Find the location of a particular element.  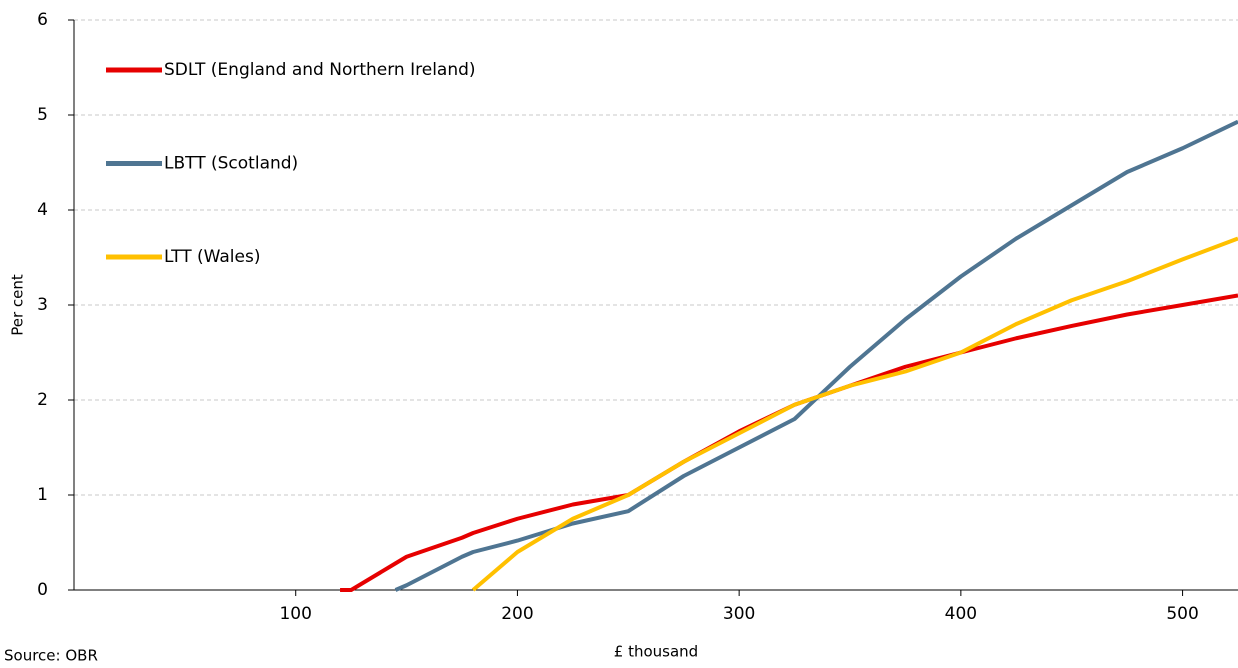

y-tick-label: 5 is located at coordinates (42, 115).